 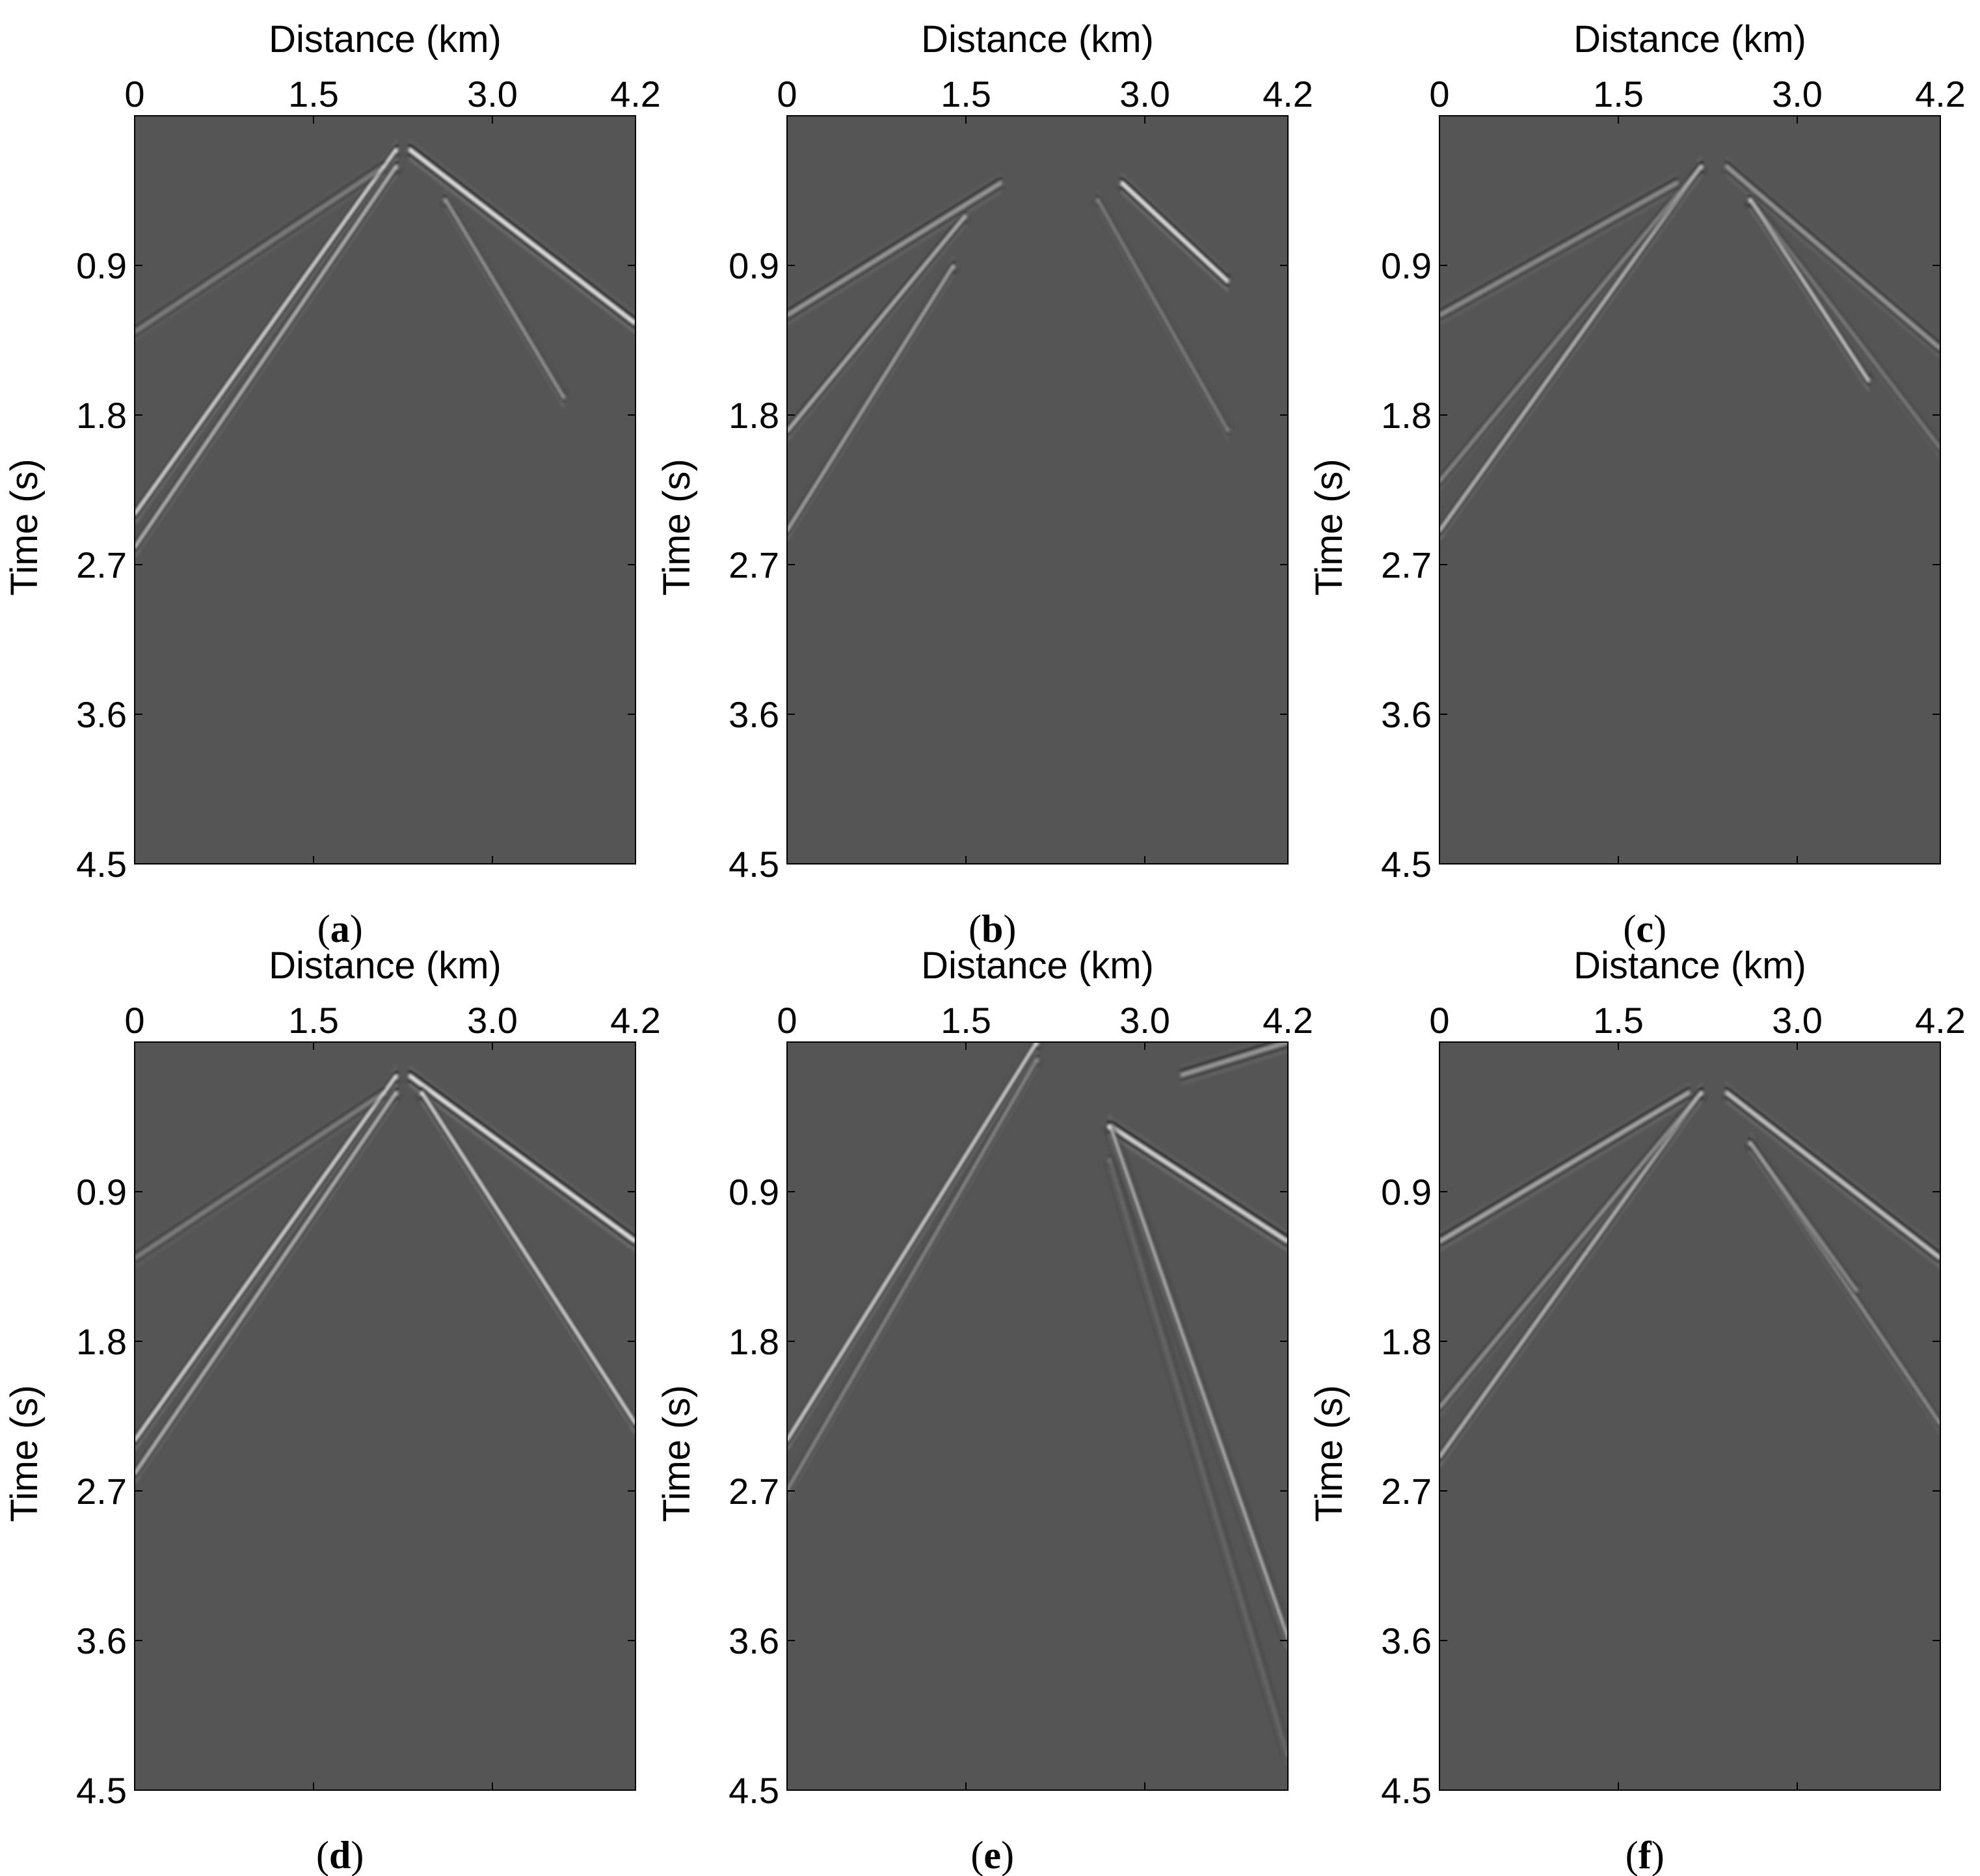 I want to click on panel-caption: (a), so click(x=340, y=928).